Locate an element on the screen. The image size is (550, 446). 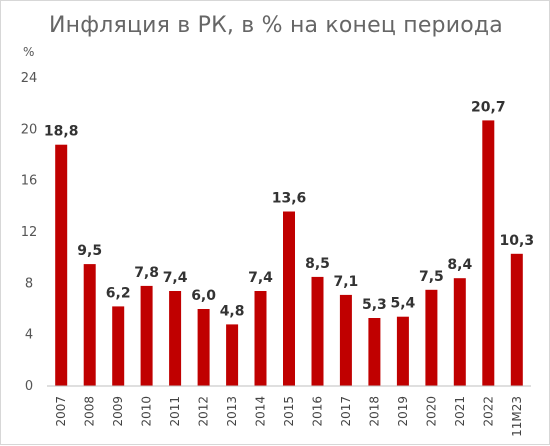
y-axis-unit: % is located at coordinates (29, 52).